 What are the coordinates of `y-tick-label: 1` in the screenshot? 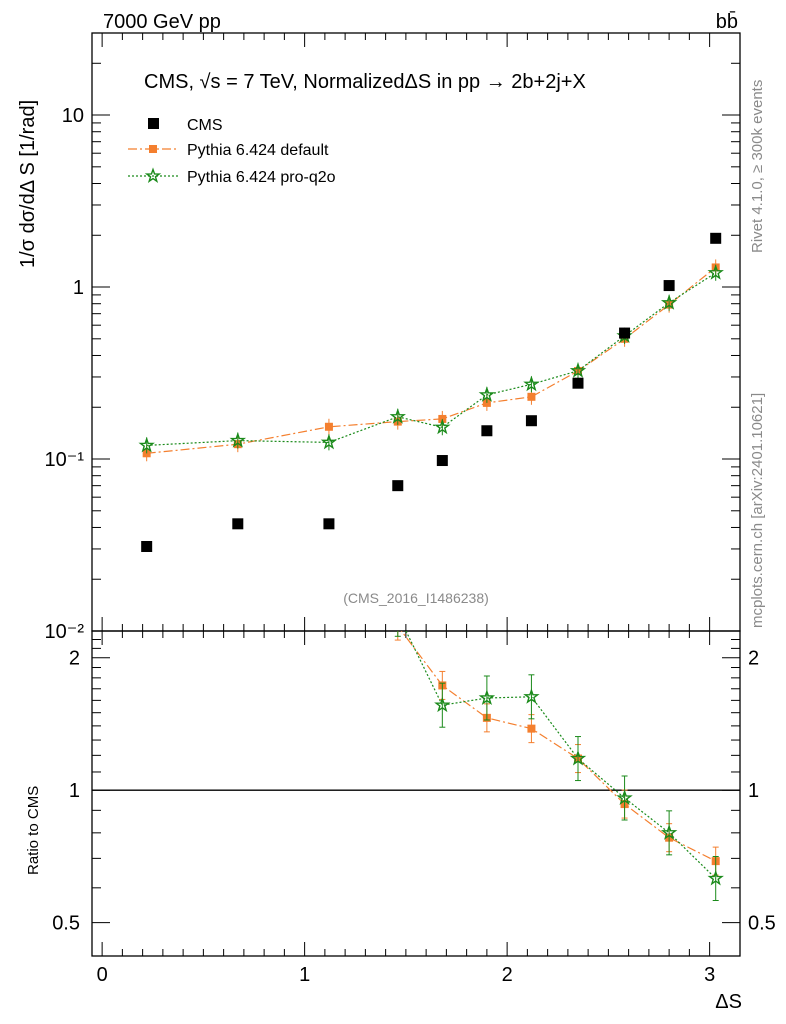 It's located at (78, 288).